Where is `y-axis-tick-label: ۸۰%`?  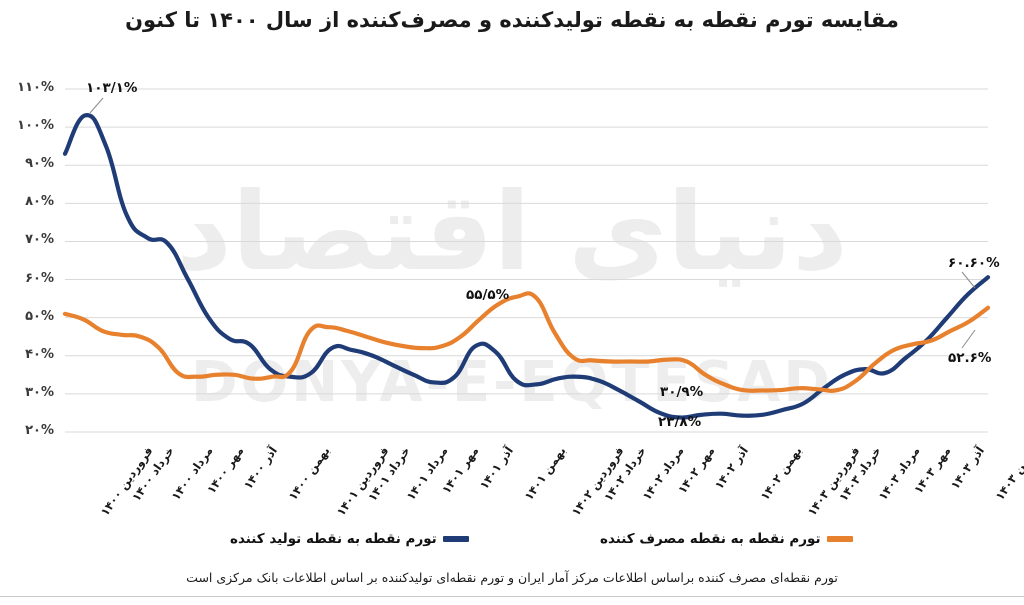
y-axis-tick-label: ۸۰% is located at coordinates (39, 202).